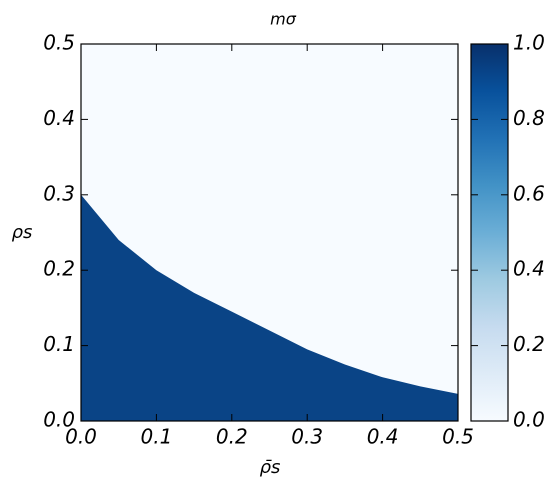 The width and height of the screenshot is (560, 491). Describe the element at coordinates (156, 437) in the screenshot. I see `x-tick-label: 0.1` at that location.